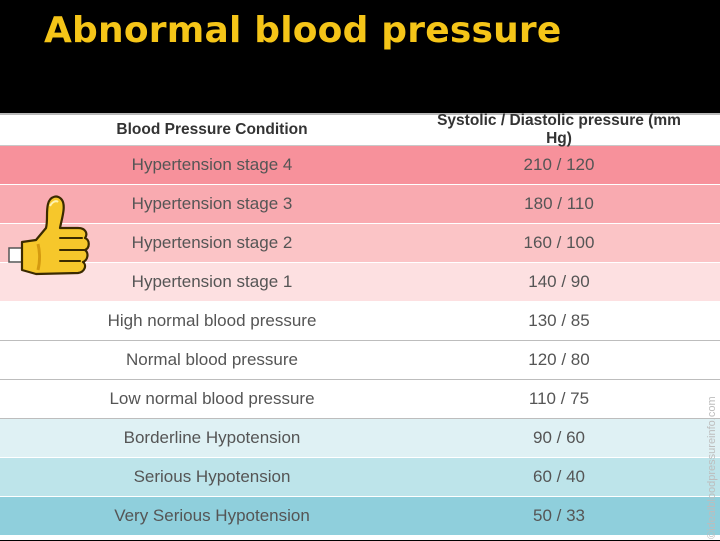 The width and height of the screenshot is (720, 541). Describe the element at coordinates (212, 320) in the screenshot. I see `condition-cell: High normal blood pressure` at that location.